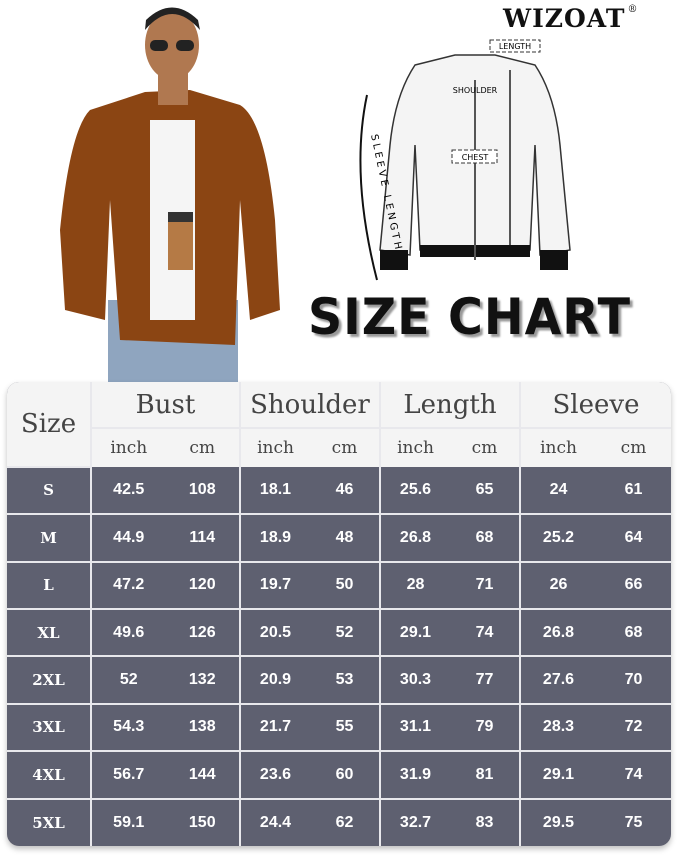 The image size is (679, 859). I want to click on inch-value: 19.7, so click(275, 585).